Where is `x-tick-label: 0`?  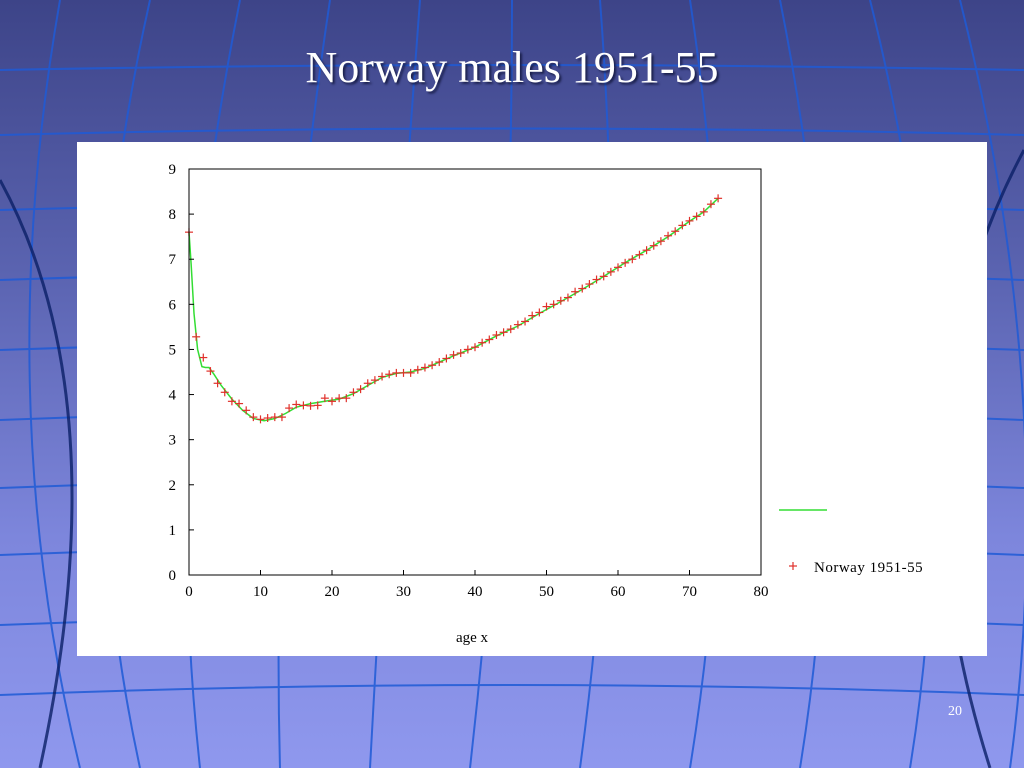 x-tick-label: 0 is located at coordinates (189, 592).